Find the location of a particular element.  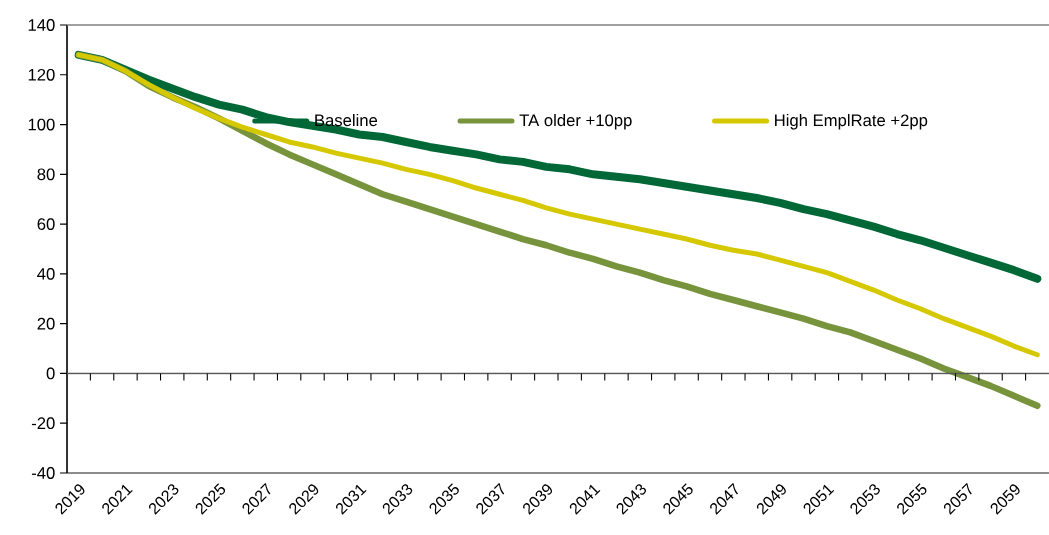

y-tick-label: -40 is located at coordinates (43, 473).